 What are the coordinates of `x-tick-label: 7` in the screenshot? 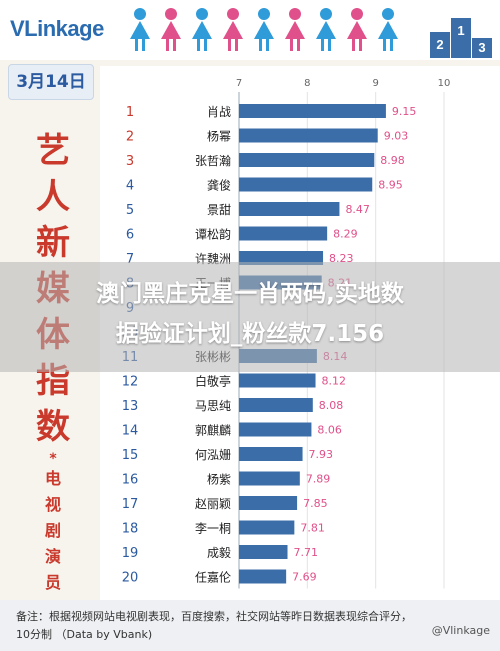 It's located at (239, 83).